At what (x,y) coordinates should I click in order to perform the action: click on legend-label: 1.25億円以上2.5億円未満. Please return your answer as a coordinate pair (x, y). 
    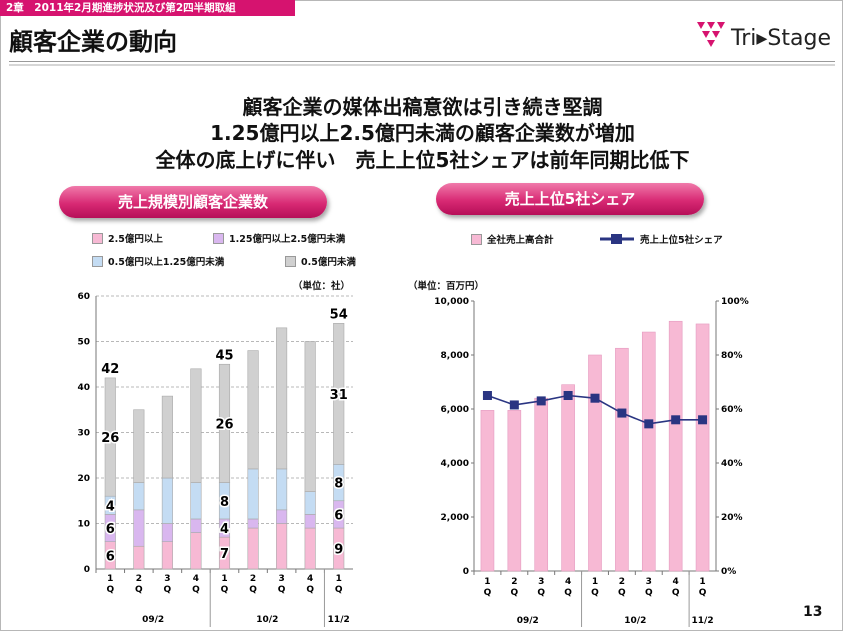
    Looking at the image, I should click on (287, 239).